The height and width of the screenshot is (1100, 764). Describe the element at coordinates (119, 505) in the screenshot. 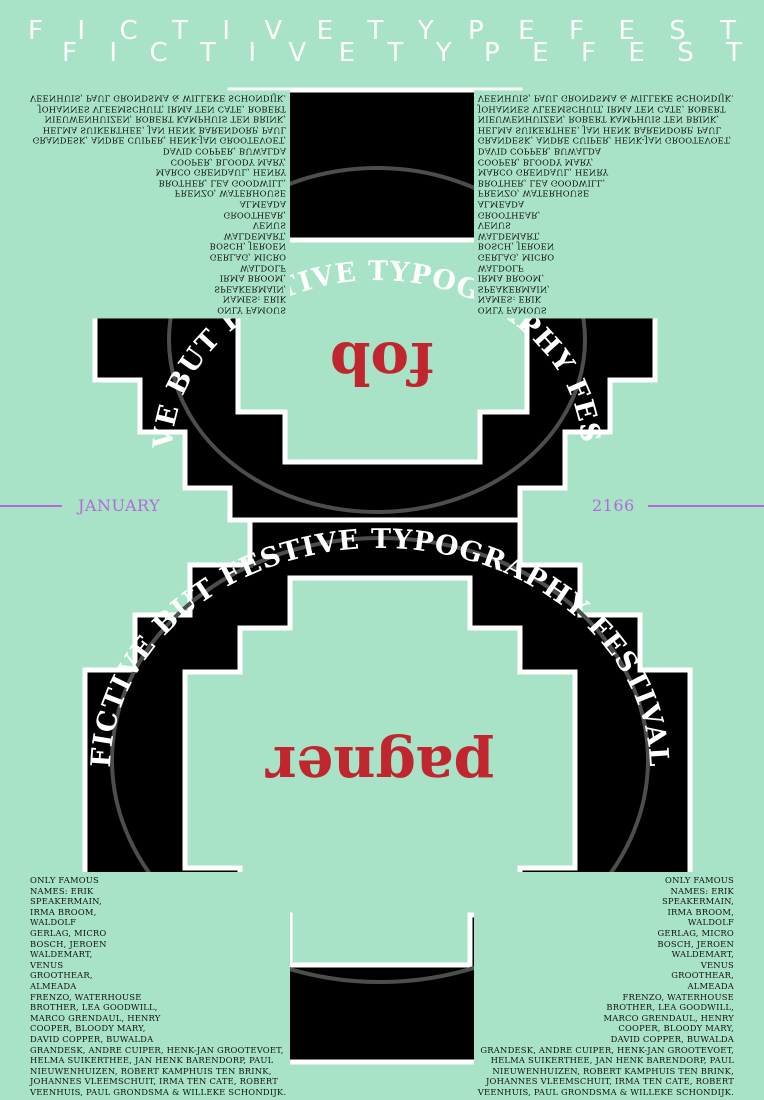

I see `month-label: JANUARY` at that location.